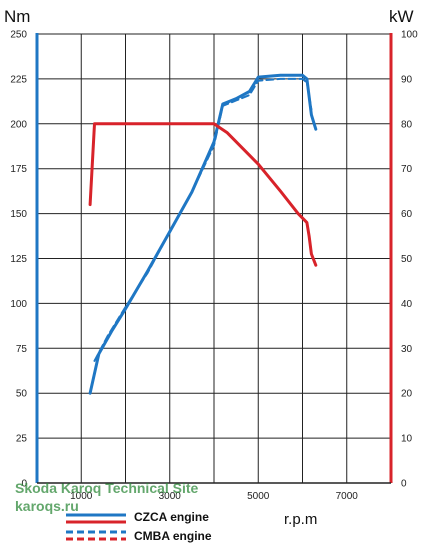 The height and width of the screenshot is (551, 426). I want to click on y-right-tick-label: 80, so click(407, 124).